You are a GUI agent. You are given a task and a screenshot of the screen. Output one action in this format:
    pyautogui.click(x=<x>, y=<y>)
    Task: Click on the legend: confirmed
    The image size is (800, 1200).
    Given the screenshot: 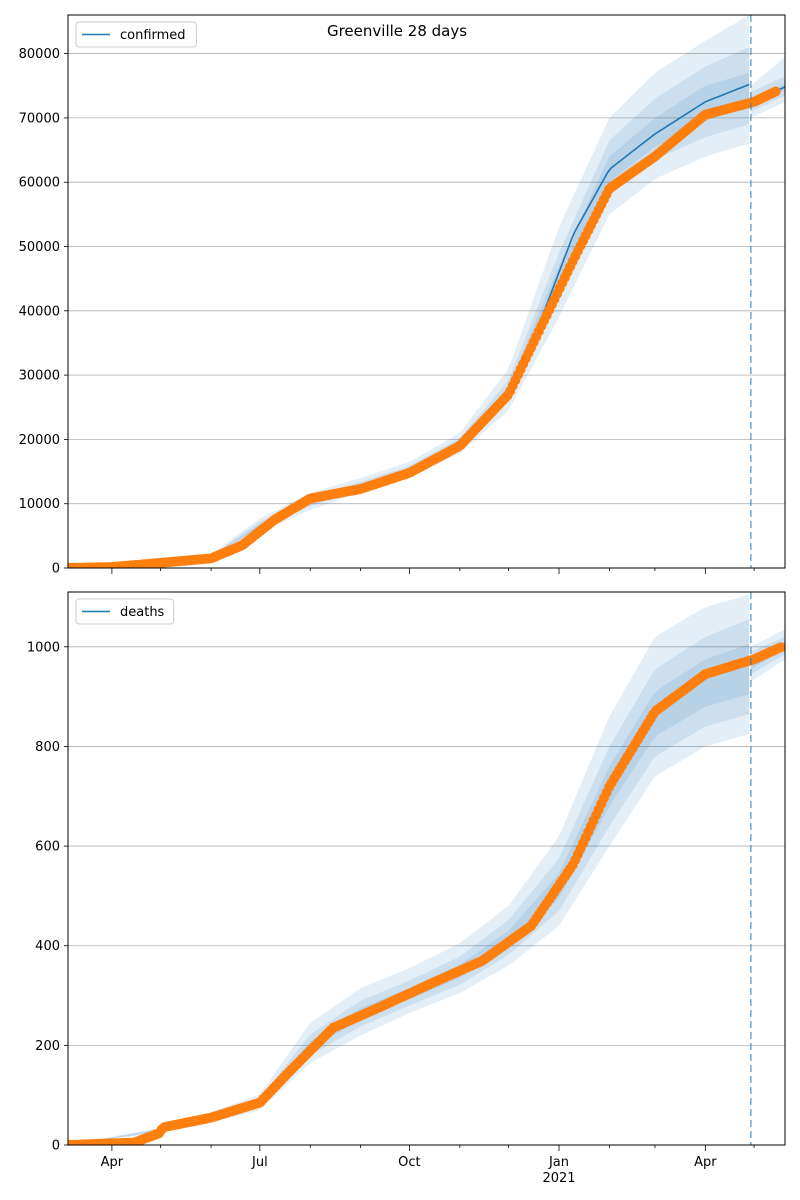 What is the action you would take?
    pyautogui.click(x=136, y=34)
    